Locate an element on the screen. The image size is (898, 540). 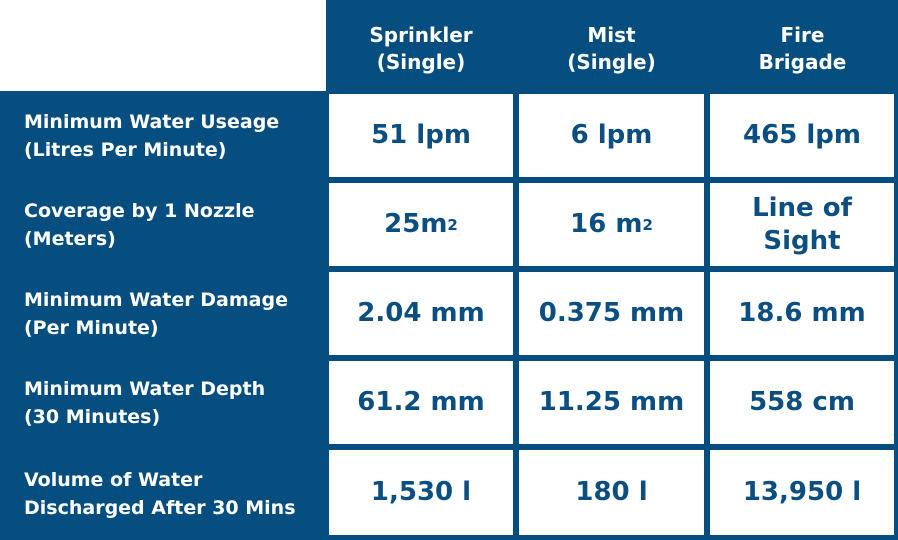
table-cell: 180 l is located at coordinates (611, 493).